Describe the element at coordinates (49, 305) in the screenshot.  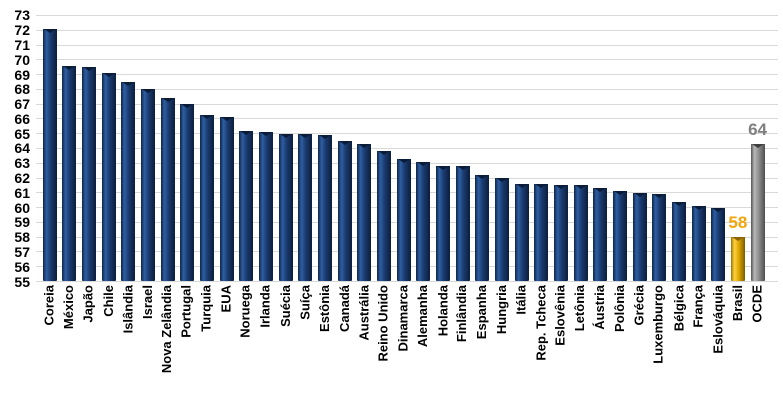
I see `x-axis-label: Coreia` at that location.